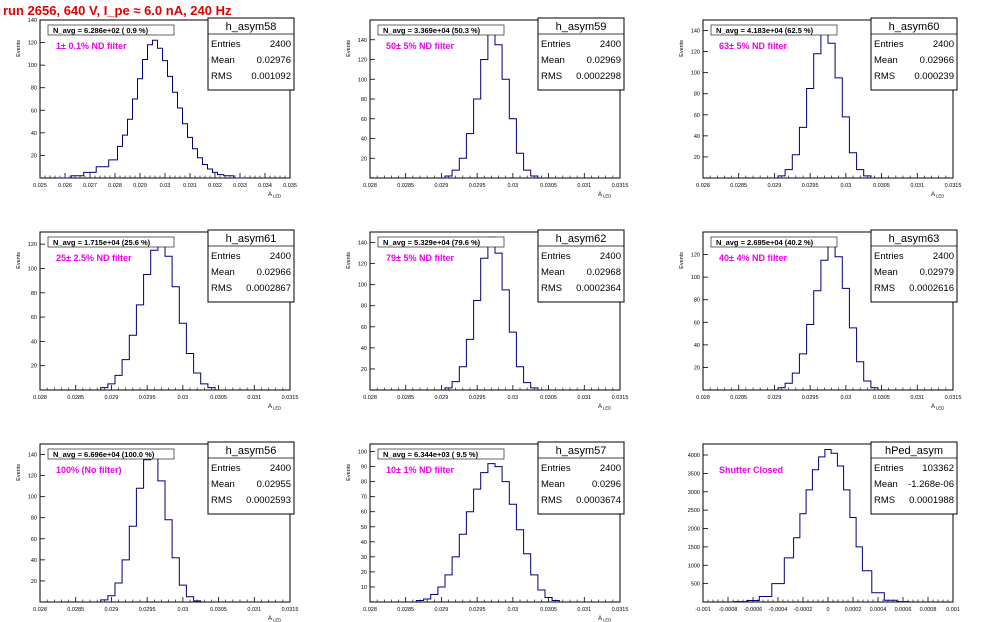  What do you see at coordinates (606, 484) in the screenshot?
I see `stats-value: 0.0296` at bounding box center [606, 484].